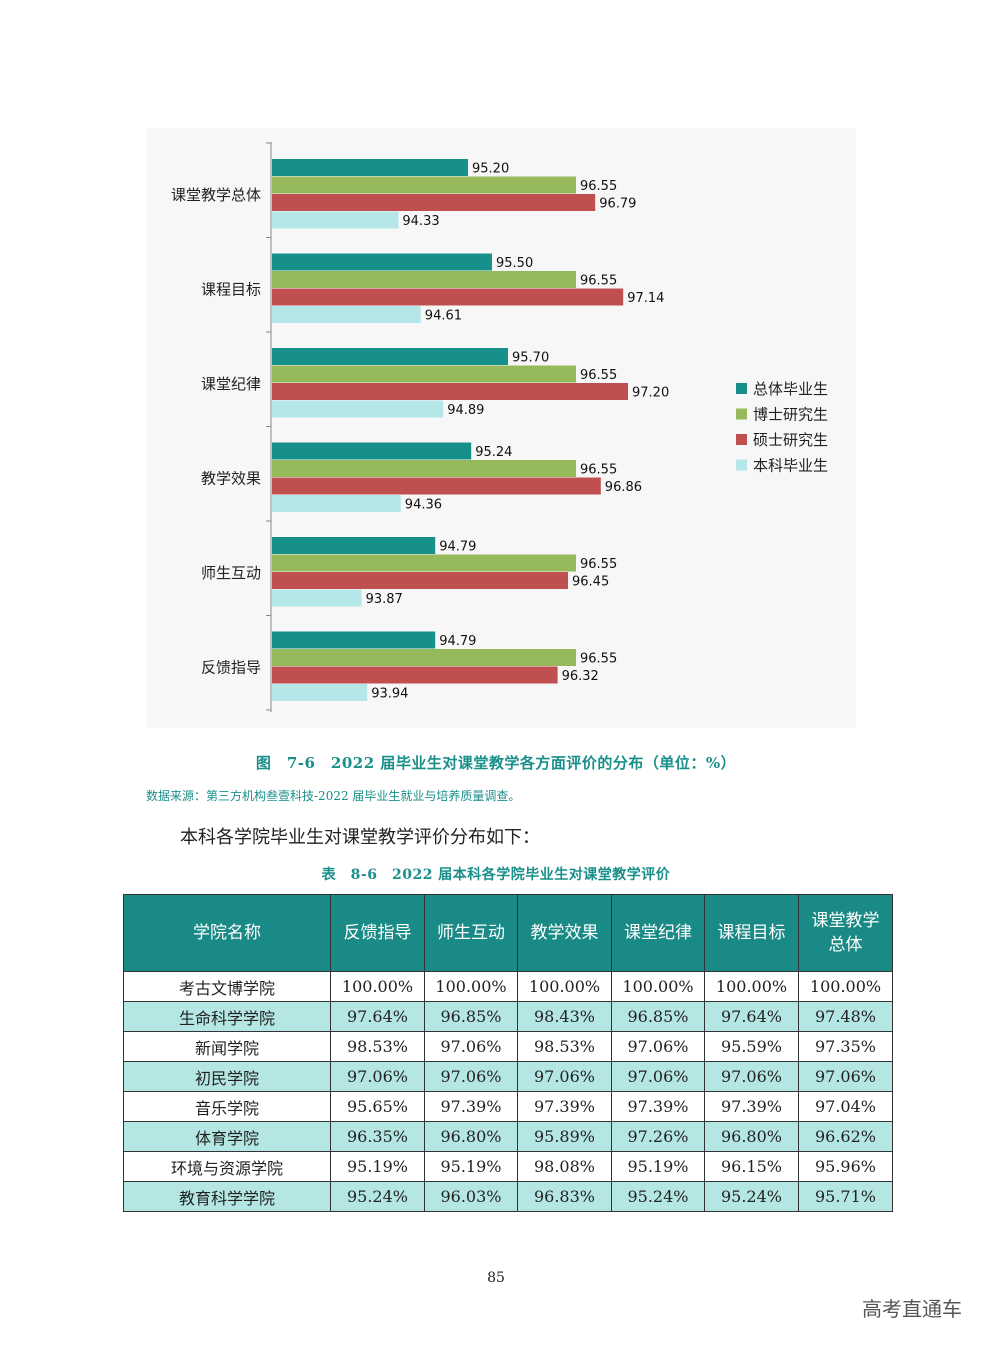 The image size is (992, 1346). Describe the element at coordinates (227, 933) in the screenshot. I see `header-college: 学院名称` at that location.